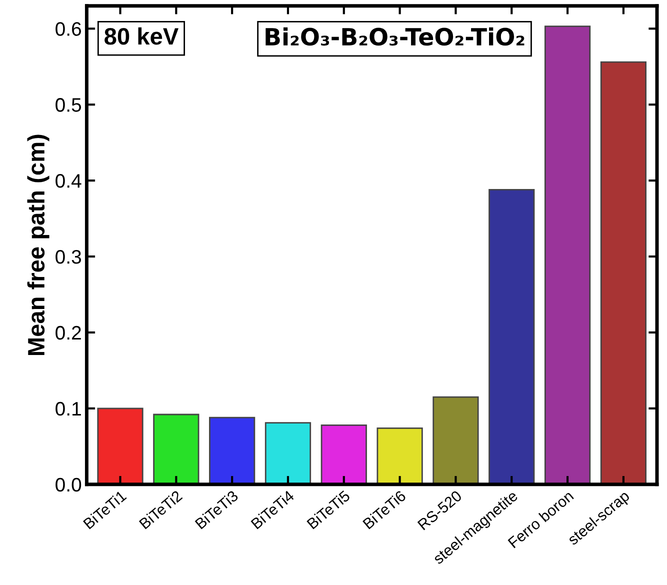 Image resolution: width=667 pixels, height=585 pixels. What do you see at coordinates (68, 333) in the screenshot?
I see `y-tick-label: 0.2` at bounding box center [68, 333].